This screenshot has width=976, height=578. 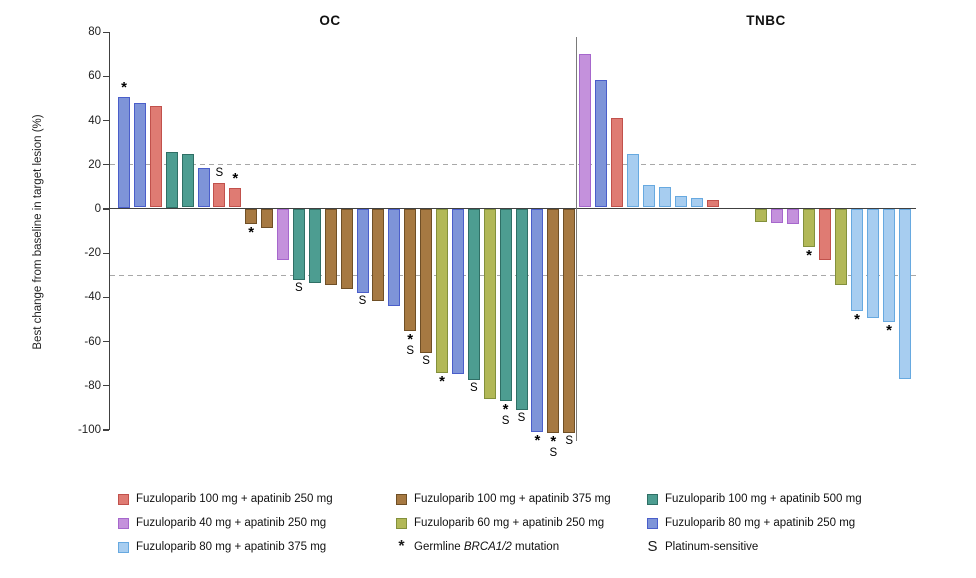 What do you see at coordinates (94, 120) in the screenshot?
I see `y-tick-label: 40` at bounding box center [94, 120].